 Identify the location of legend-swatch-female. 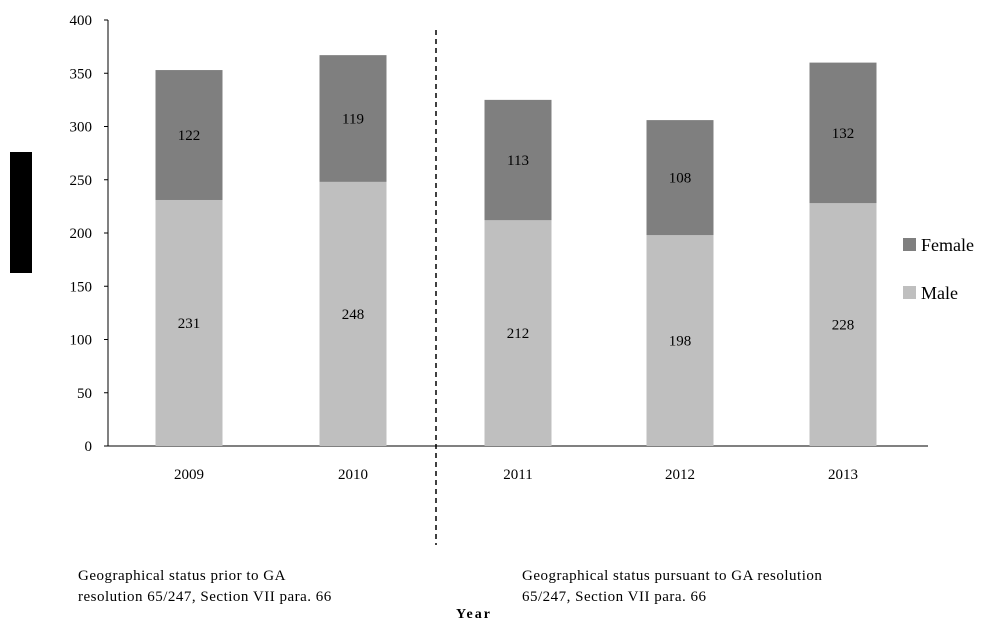
(909, 244).